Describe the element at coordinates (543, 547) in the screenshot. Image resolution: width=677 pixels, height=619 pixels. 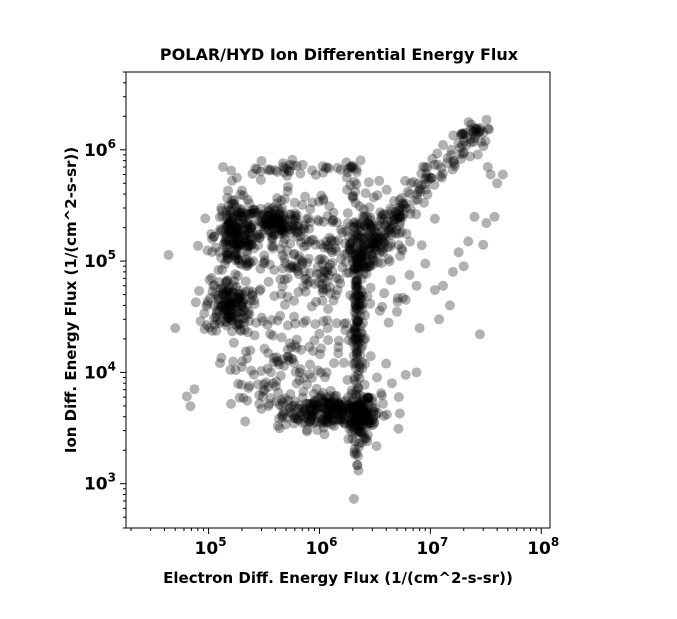
I see `x-tick-label: 108` at that location.